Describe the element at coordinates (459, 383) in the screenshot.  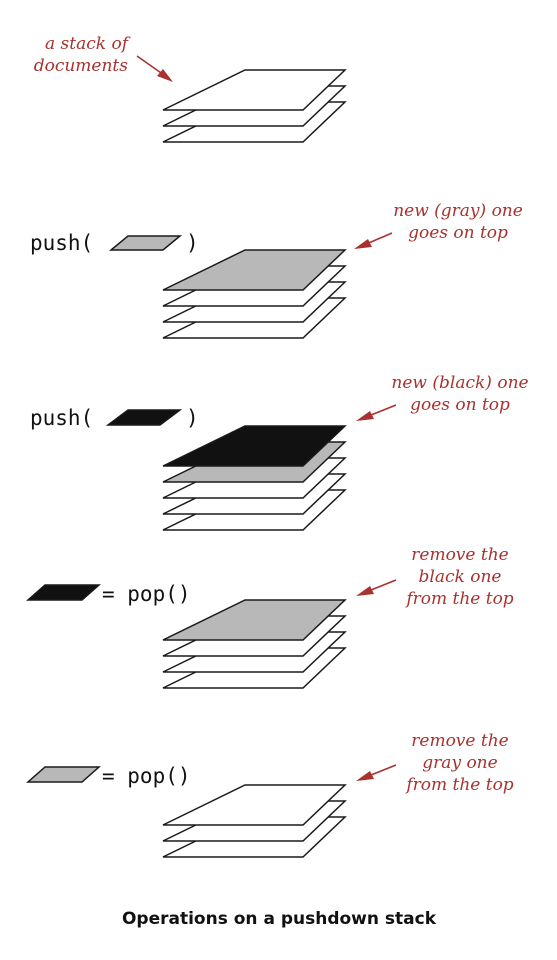
I see `annotation-line: new (black) one` at that location.